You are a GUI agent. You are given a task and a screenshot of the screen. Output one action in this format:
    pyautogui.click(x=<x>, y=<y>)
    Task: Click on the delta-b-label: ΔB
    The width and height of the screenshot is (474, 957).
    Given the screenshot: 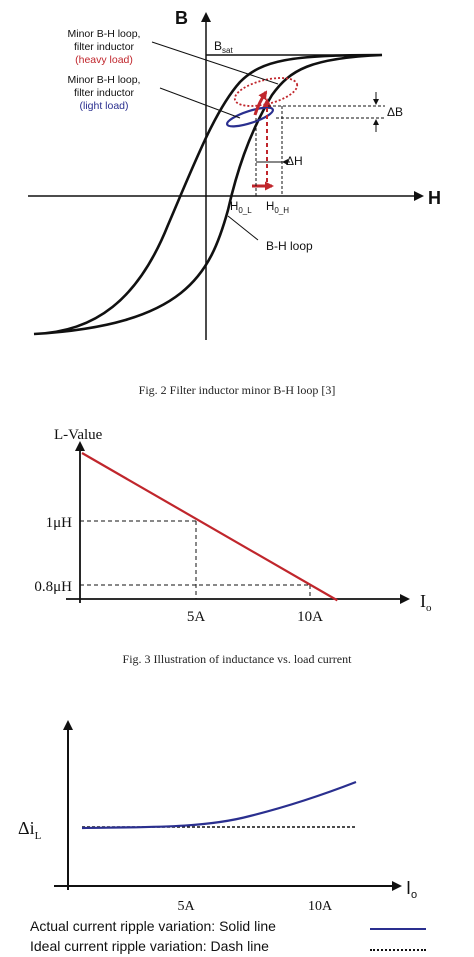 What is the action you would take?
    pyautogui.click(x=395, y=112)
    